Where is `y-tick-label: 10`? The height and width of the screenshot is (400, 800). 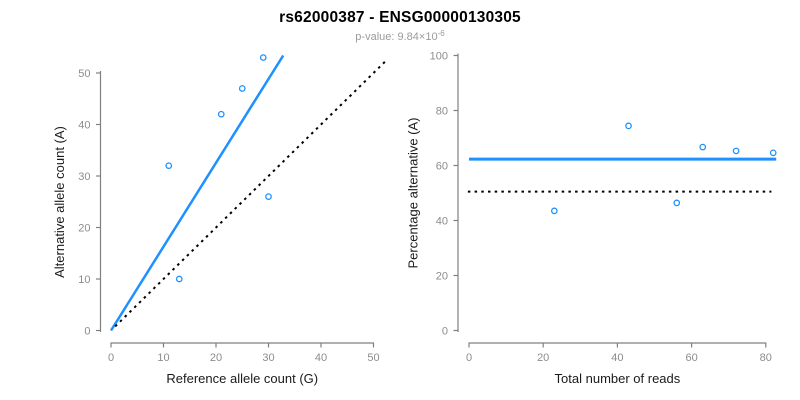
y-tick-label: 10 is located at coordinates (84, 280).